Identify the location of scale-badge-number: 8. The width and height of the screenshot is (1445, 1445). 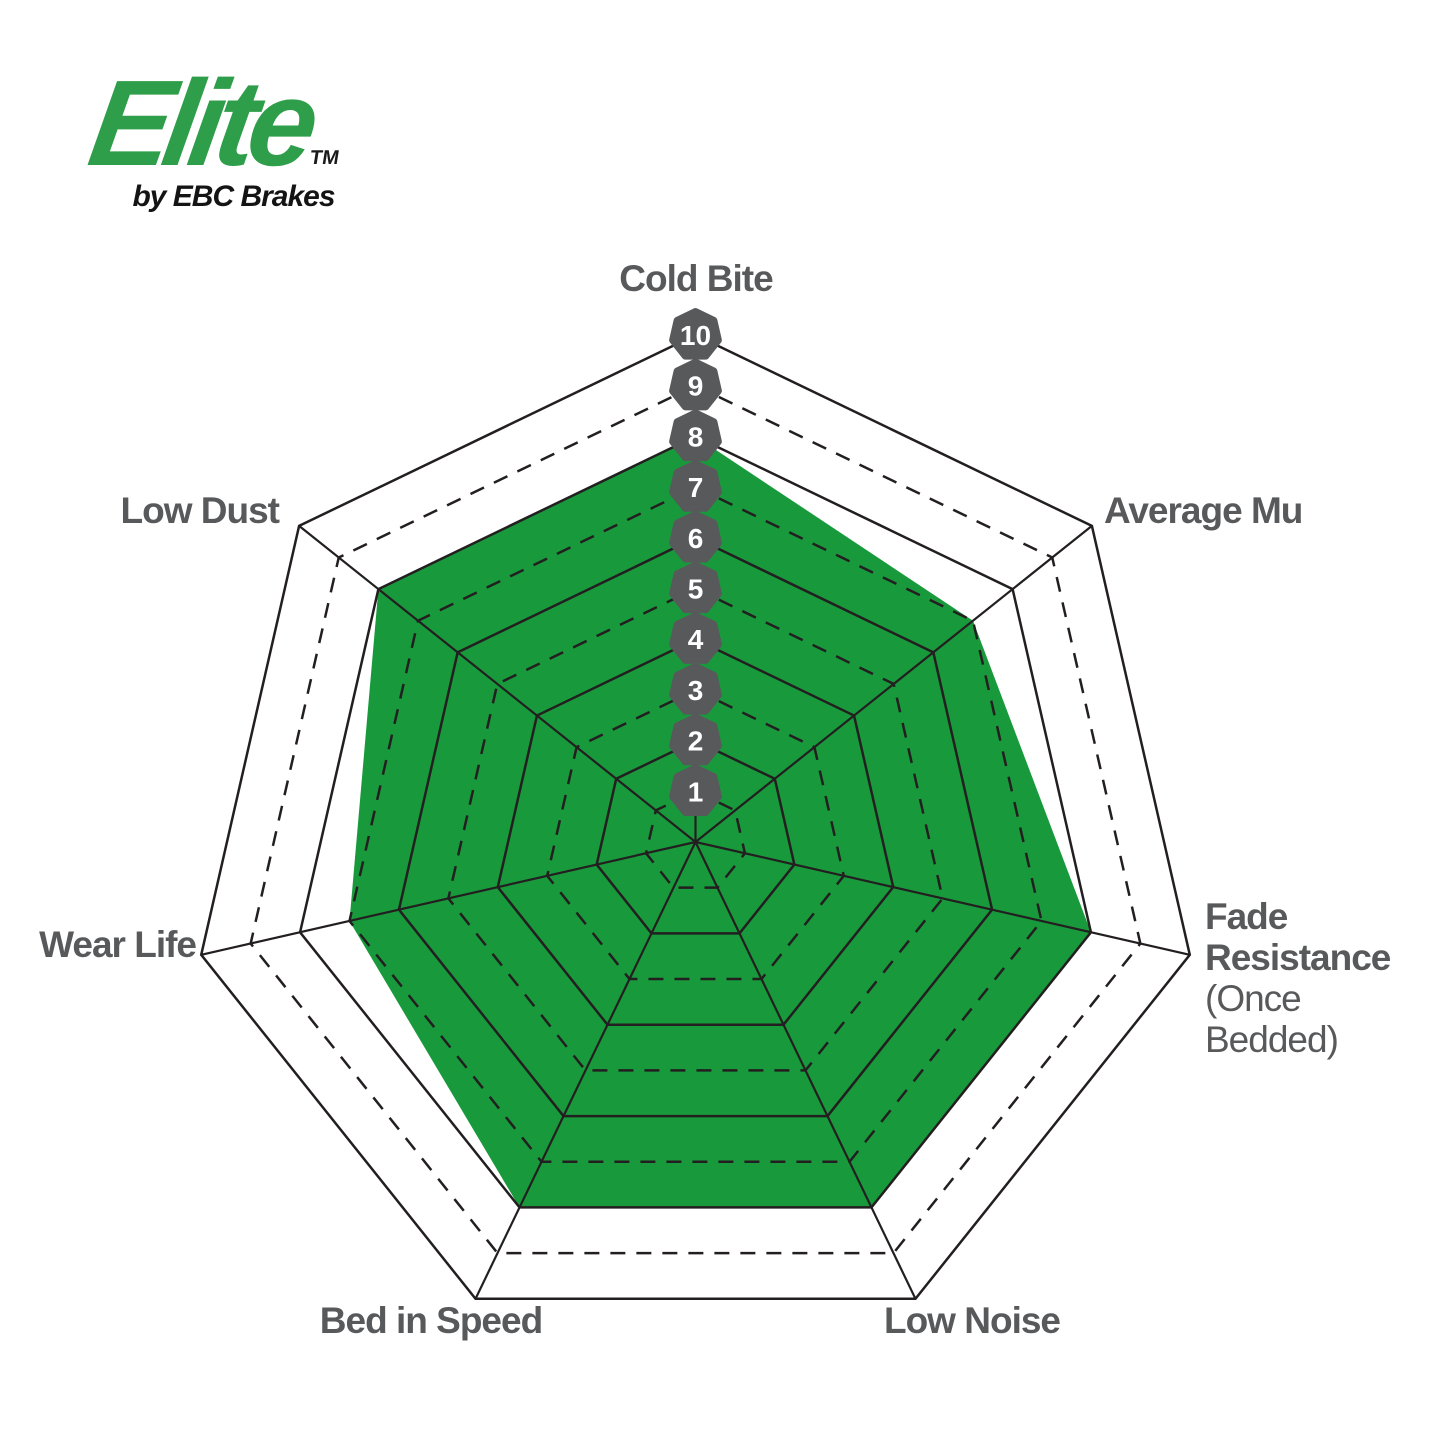
(696, 436).